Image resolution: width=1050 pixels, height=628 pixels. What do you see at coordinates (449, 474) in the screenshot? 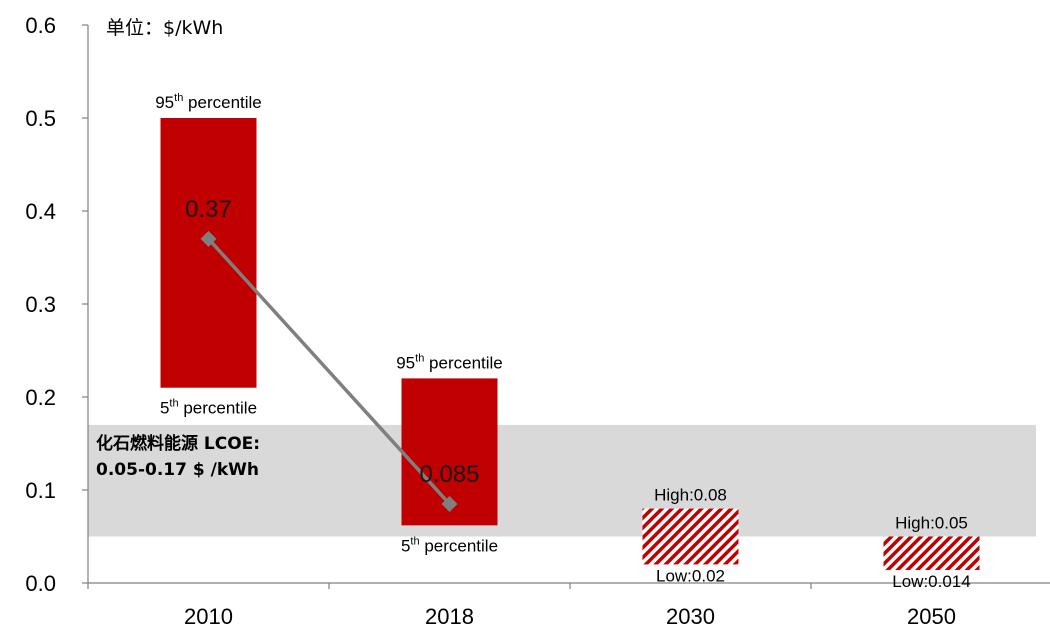
I see `median-value-label-2018: 0.085` at bounding box center [449, 474].